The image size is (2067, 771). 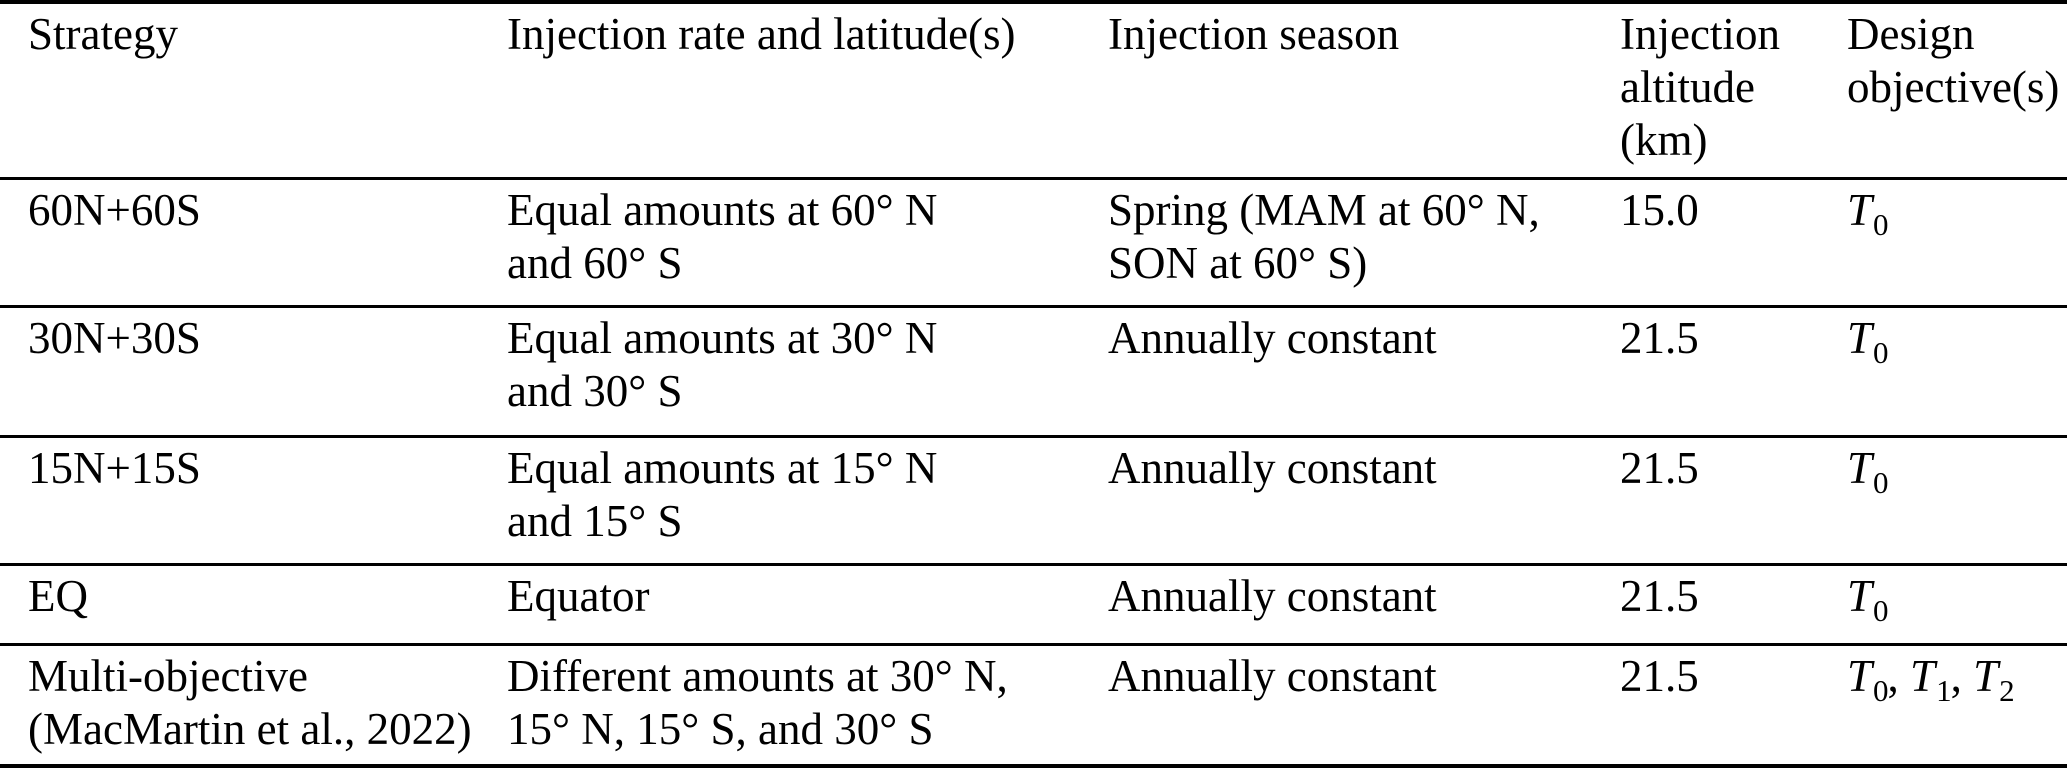 What do you see at coordinates (757, 676) in the screenshot?
I see `rate-text: Different amounts at 30° N,` at bounding box center [757, 676].